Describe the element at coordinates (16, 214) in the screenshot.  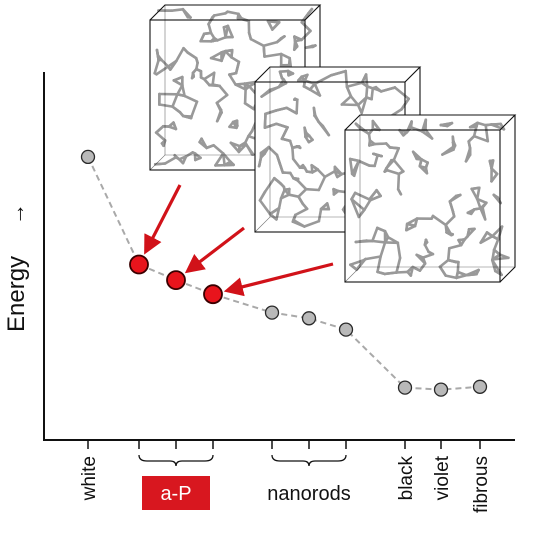
I see `y-axis-arrow: →` at that location.